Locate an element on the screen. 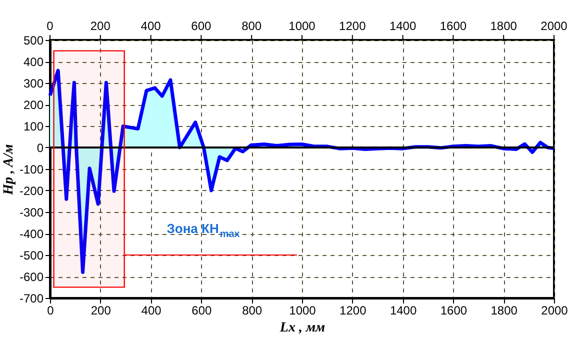 The width and height of the screenshot is (580, 340). y-tick-label: -100 is located at coordinates (31, 169).